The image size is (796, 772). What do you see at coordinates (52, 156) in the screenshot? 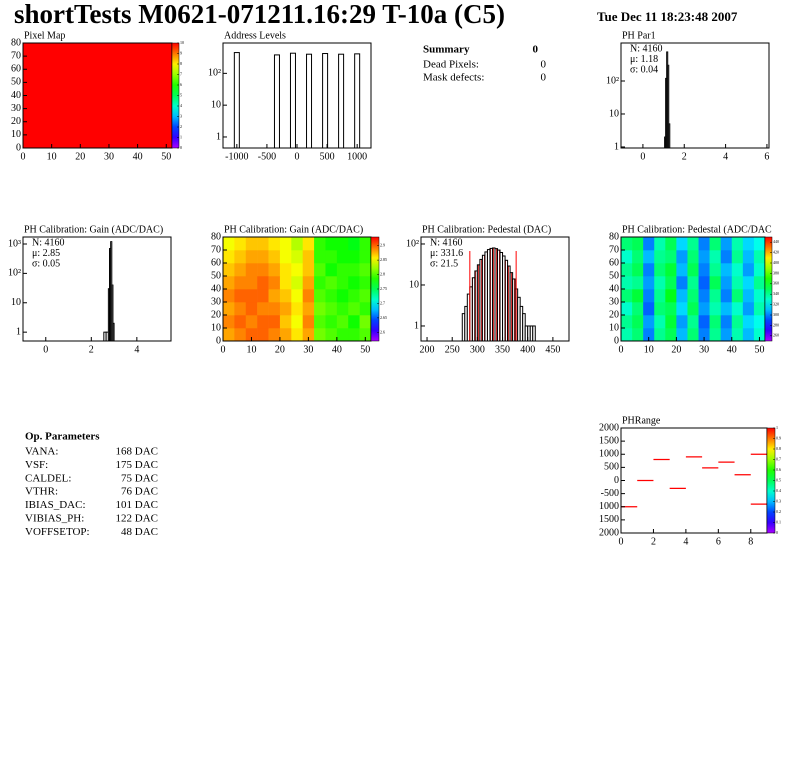
I see `x-tick-label: 10` at bounding box center [52, 156].